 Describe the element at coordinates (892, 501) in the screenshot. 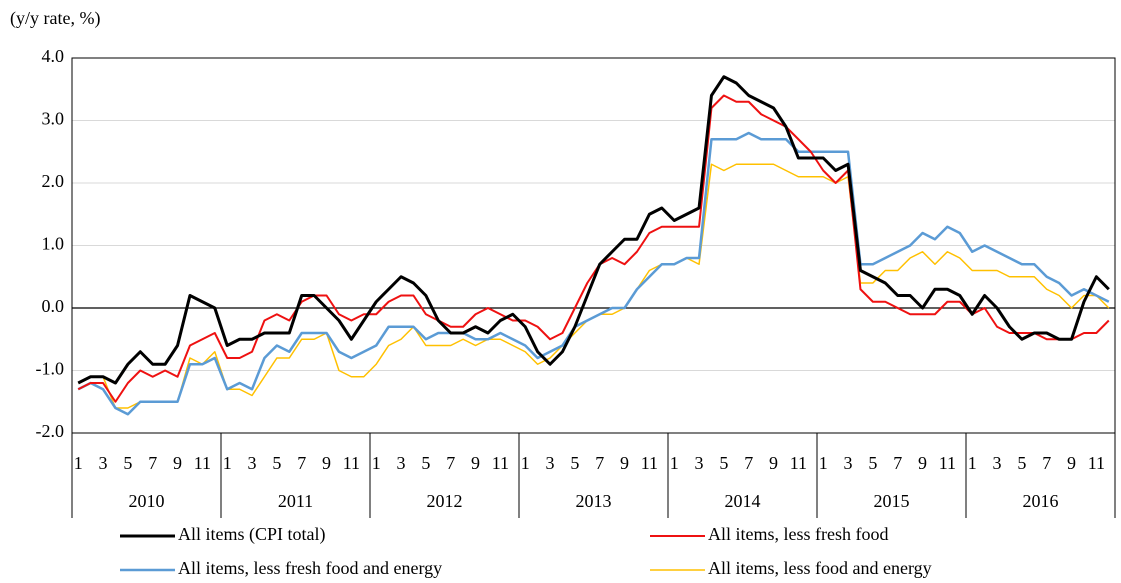

I see `year-label: 2015` at that location.